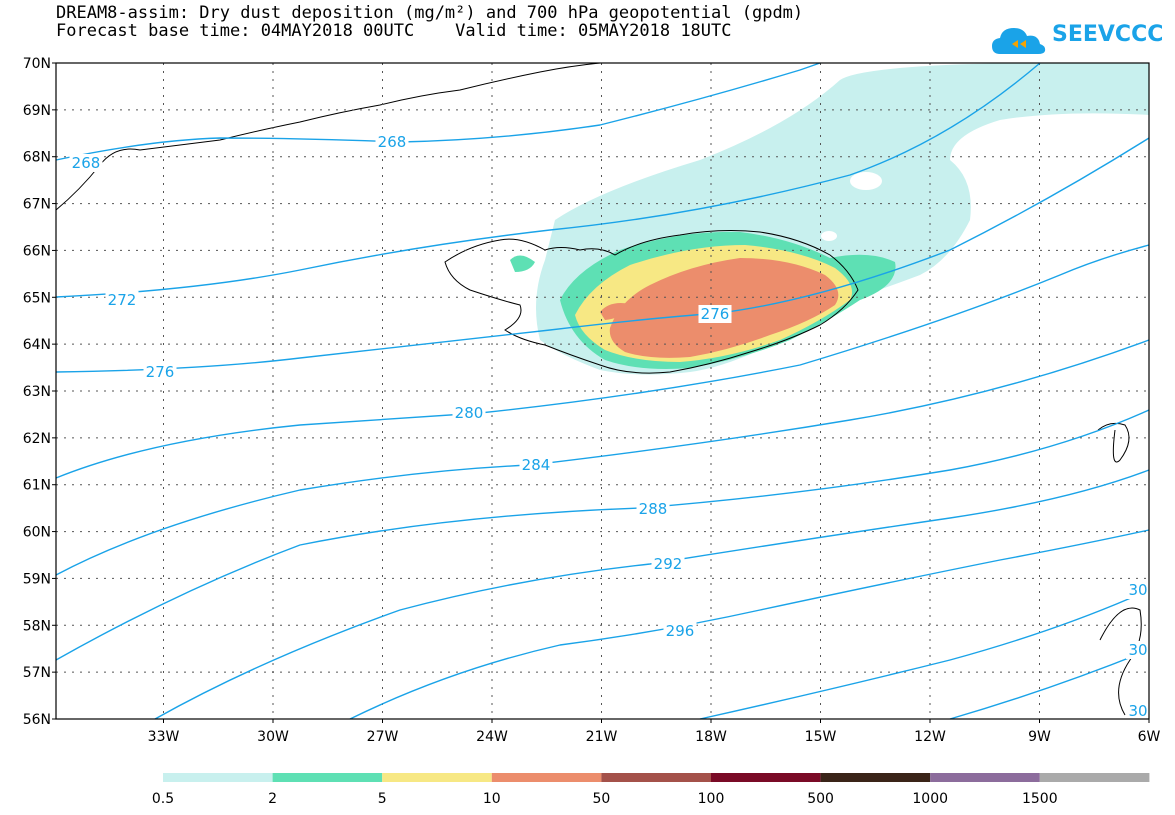 The width and height of the screenshot is (1175, 815). I want to click on legend-label: 1000, so click(930, 799).